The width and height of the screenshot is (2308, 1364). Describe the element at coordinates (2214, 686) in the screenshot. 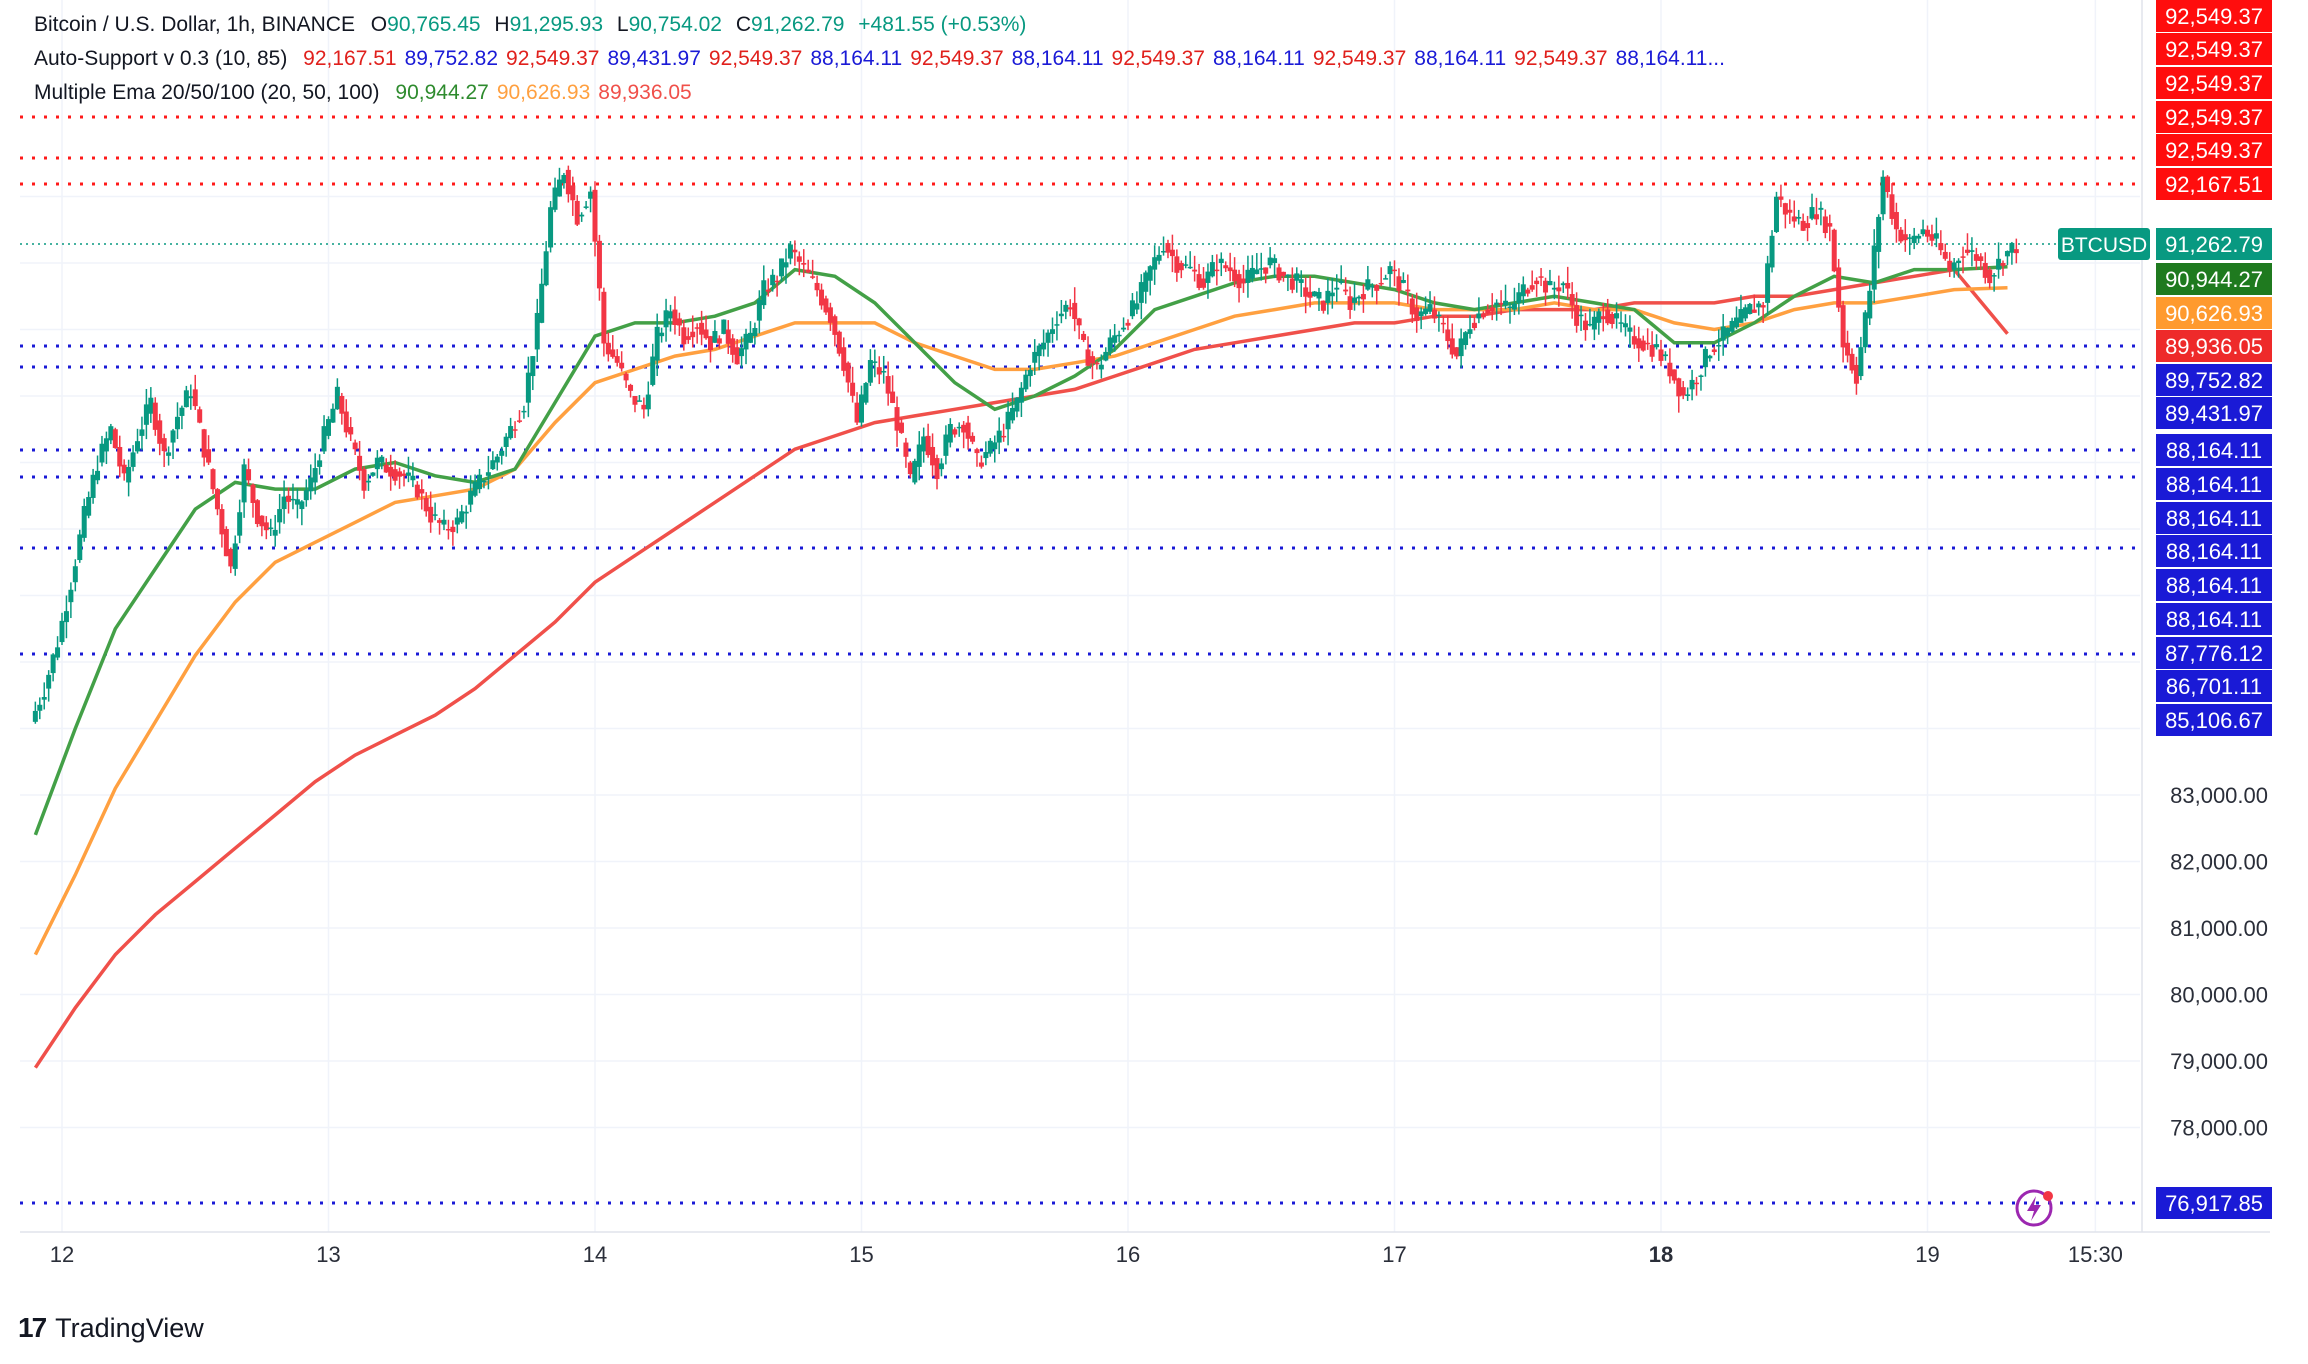

I see `price-axis-label-text: 86,701.11` at that location.